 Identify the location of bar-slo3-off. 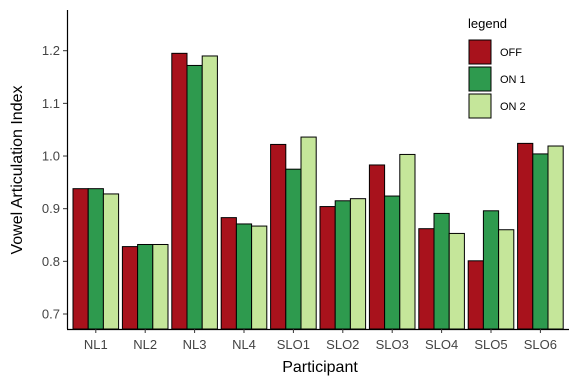
(377, 247).